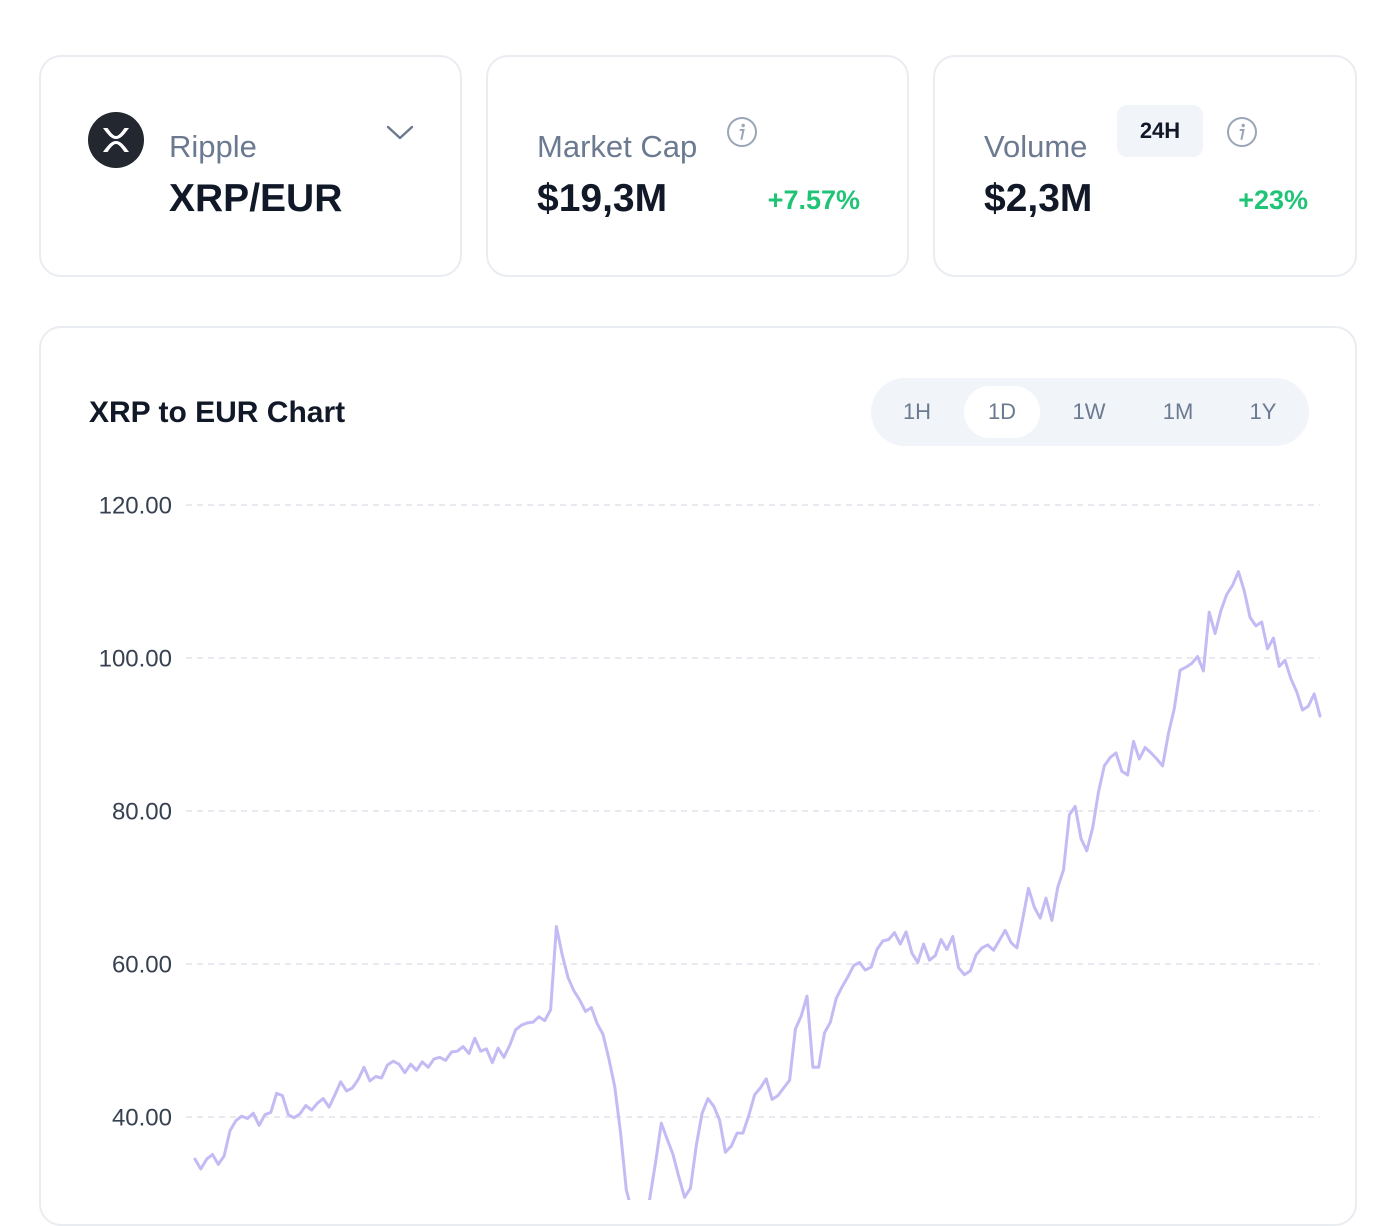 The height and width of the screenshot is (1226, 1400). What do you see at coordinates (142, 964) in the screenshot?
I see `y-tick-label: 60.00` at bounding box center [142, 964].